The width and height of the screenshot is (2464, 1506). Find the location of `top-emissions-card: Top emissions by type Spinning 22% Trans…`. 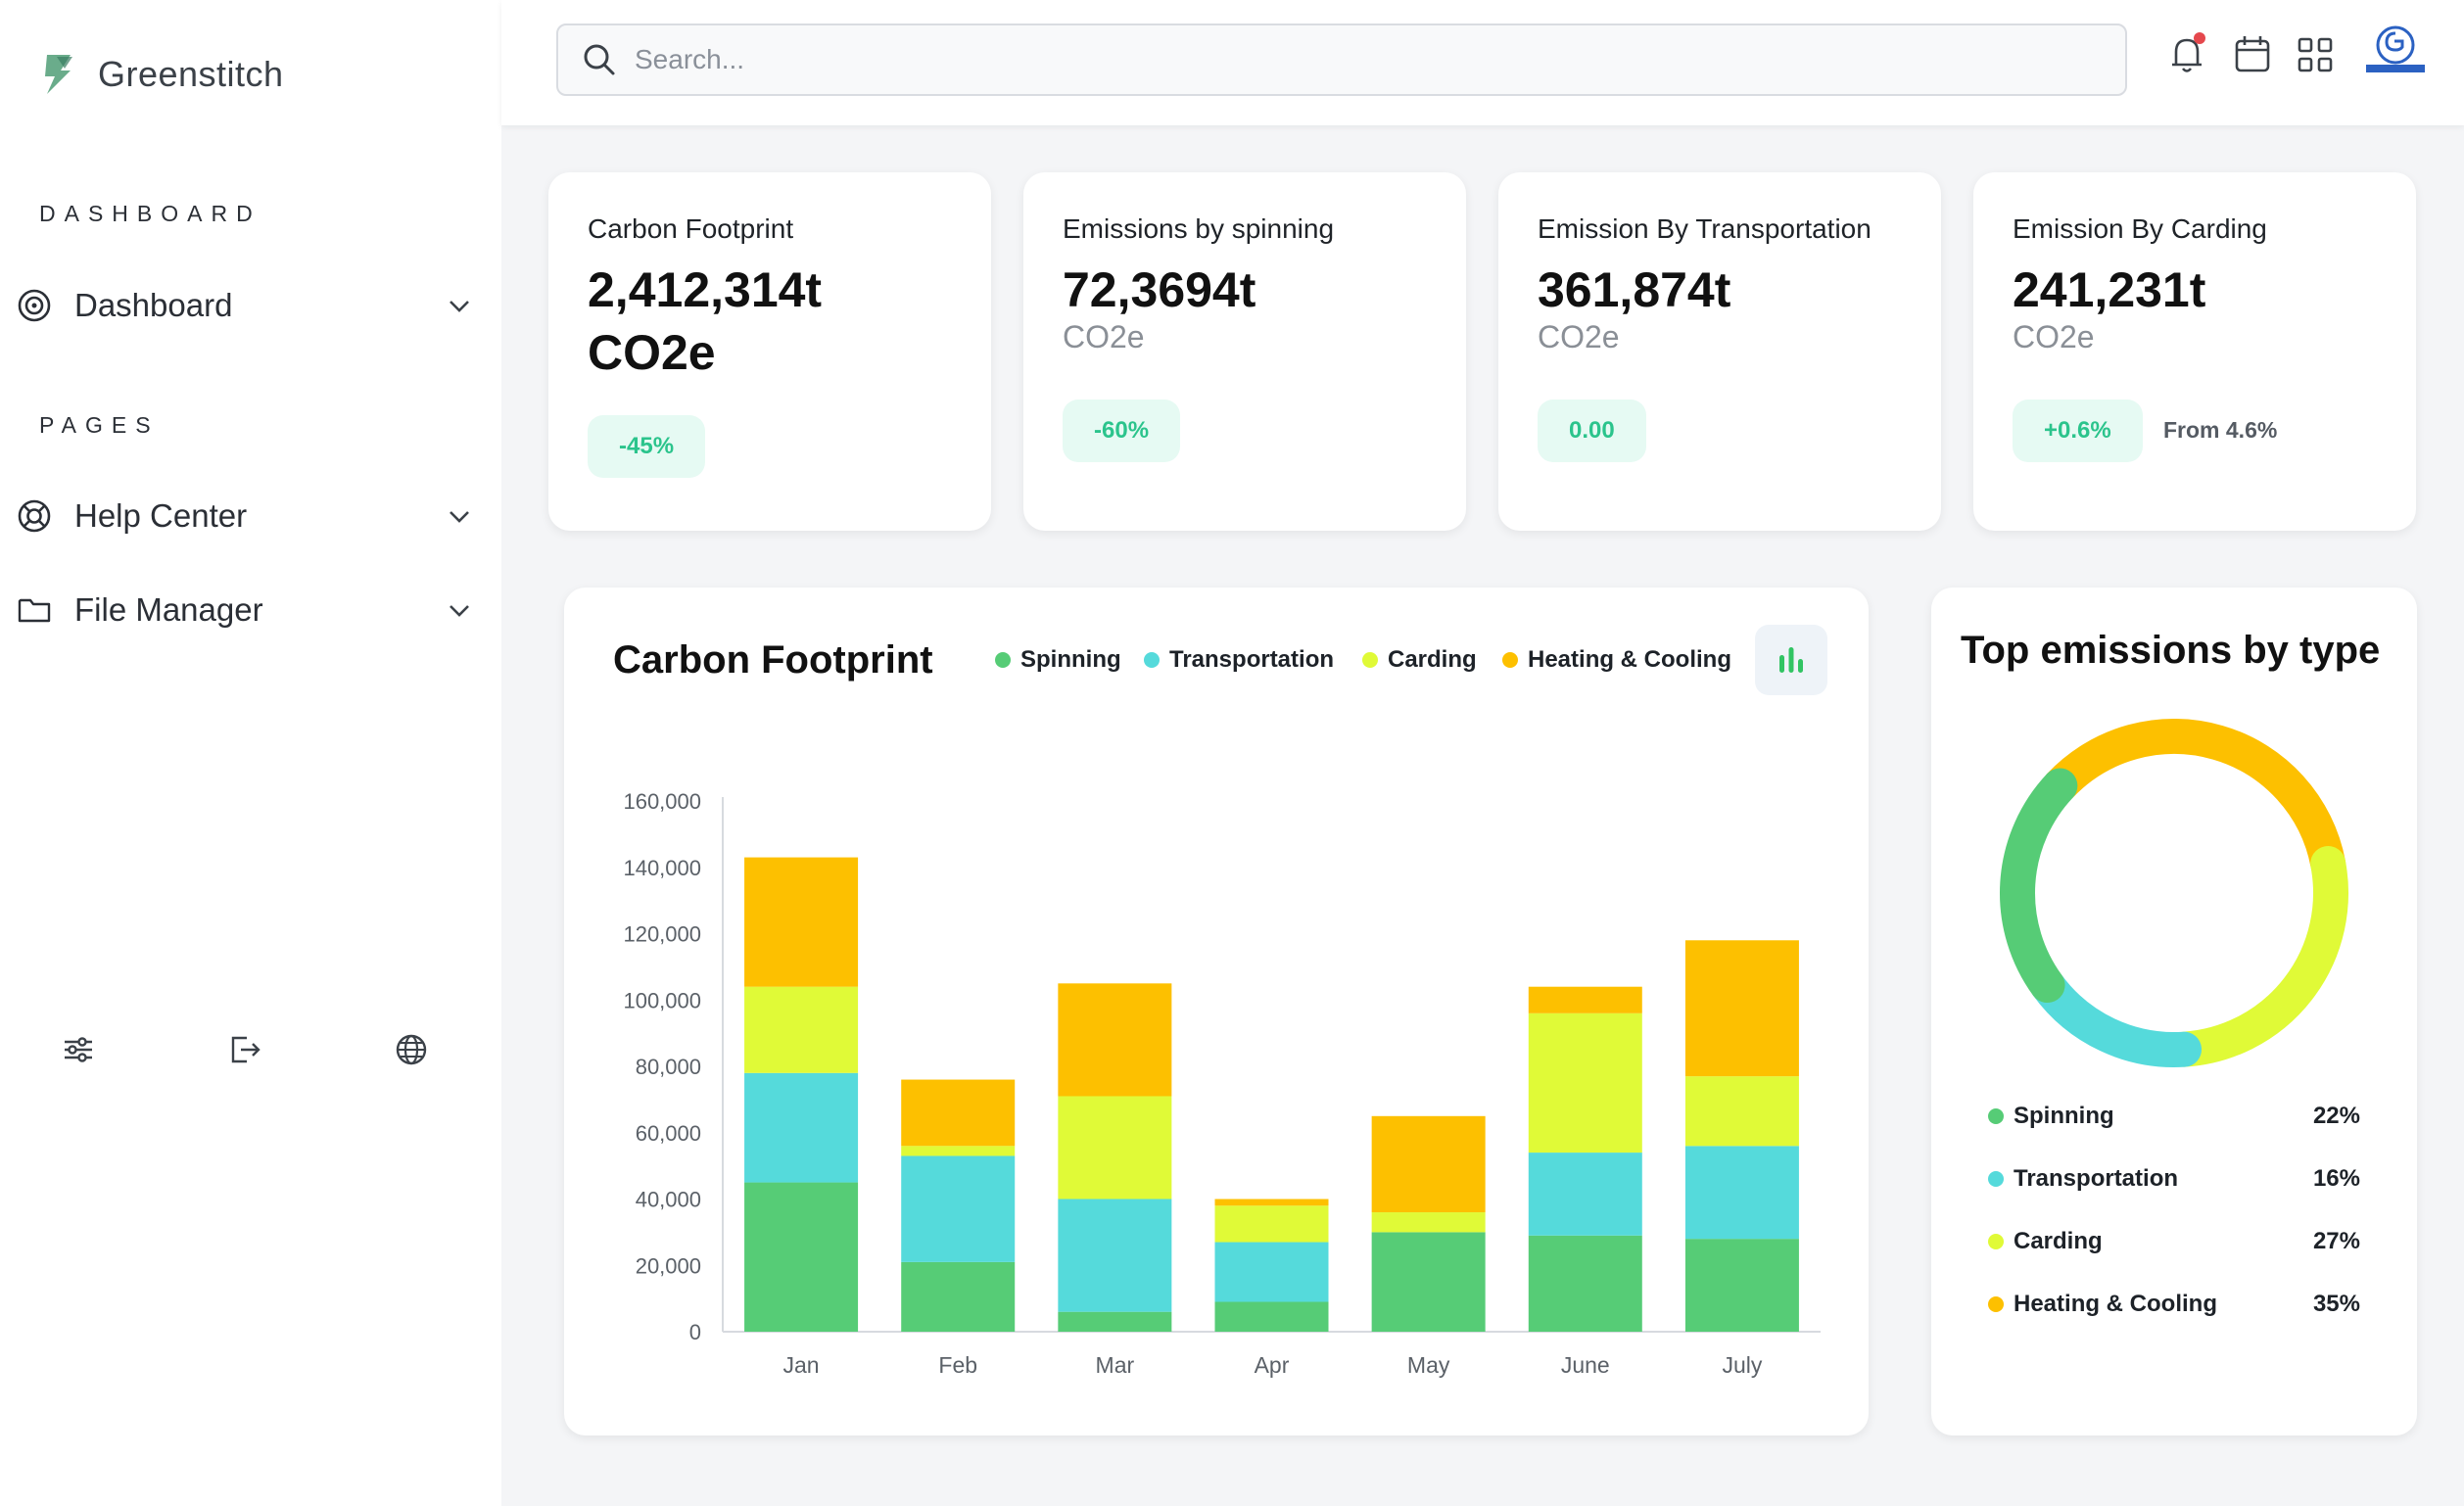

top-emissions-card: Top emissions by type Spinning 22% Trans… is located at coordinates (2174, 1011).